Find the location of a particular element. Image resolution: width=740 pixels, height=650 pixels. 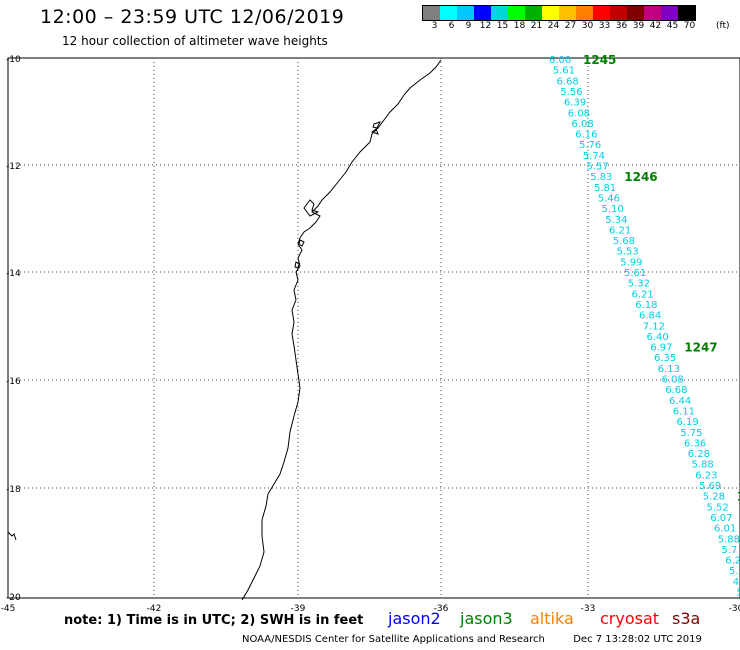

footer-timestamp: Dec 7 13:28:02 UTC 2019 is located at coordinates (637, 639).